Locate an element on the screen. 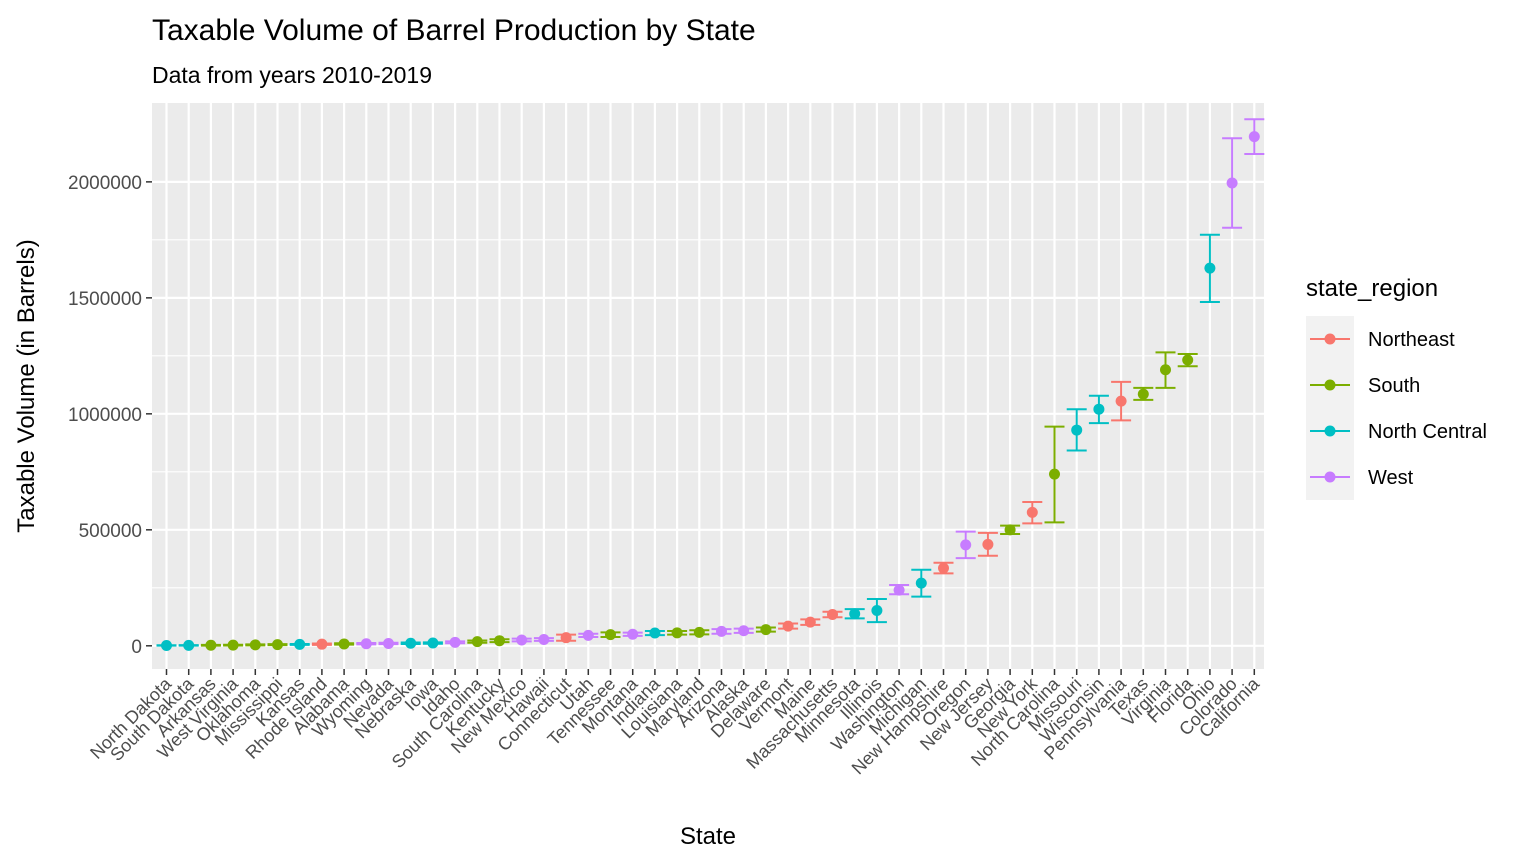 The image size is (1536, 864). data-point-ohio is located at coordinates (1209, 268).